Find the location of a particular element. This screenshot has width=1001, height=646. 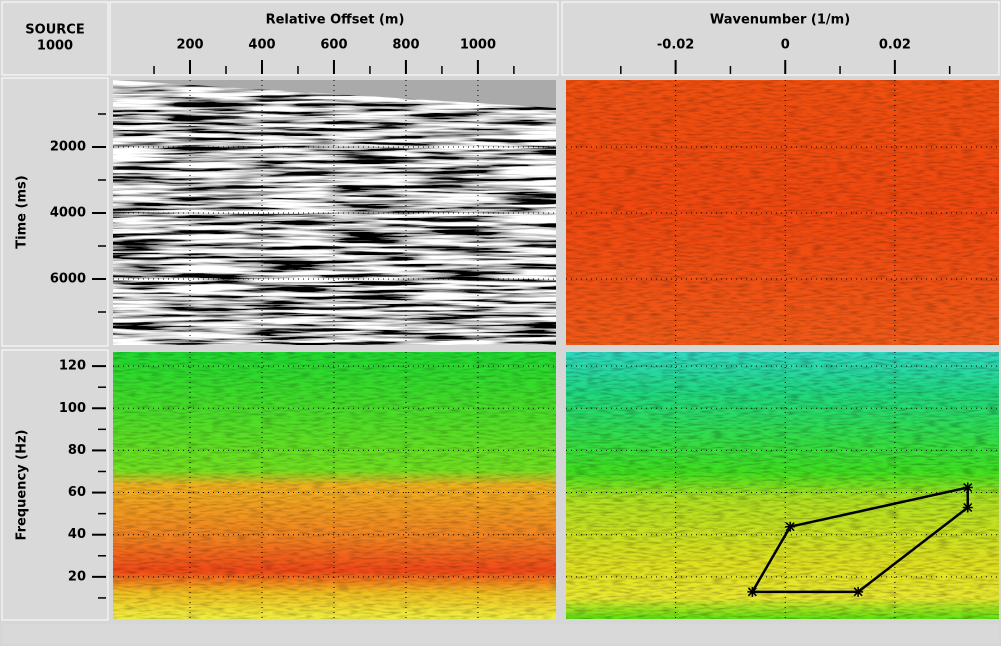

x-tick-label: 800 is located at coordinates (405, 45).